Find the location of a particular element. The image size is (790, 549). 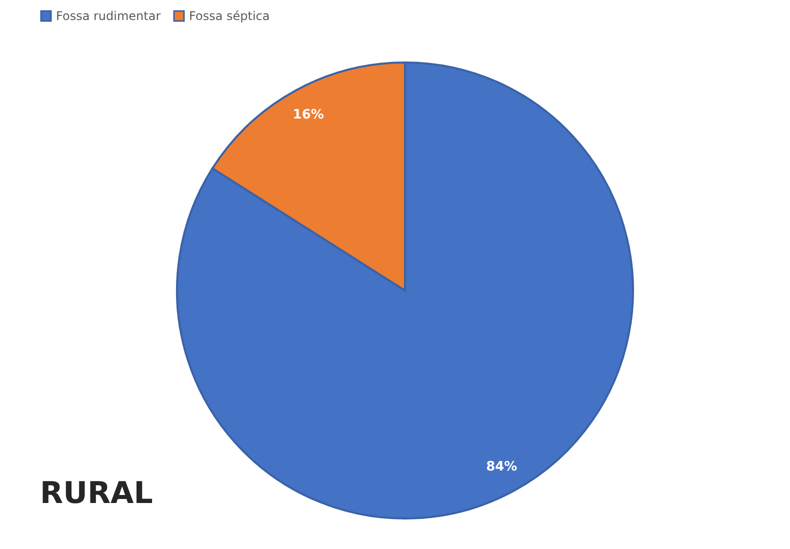

data-label: 16% is located at coordinates (308, 115).